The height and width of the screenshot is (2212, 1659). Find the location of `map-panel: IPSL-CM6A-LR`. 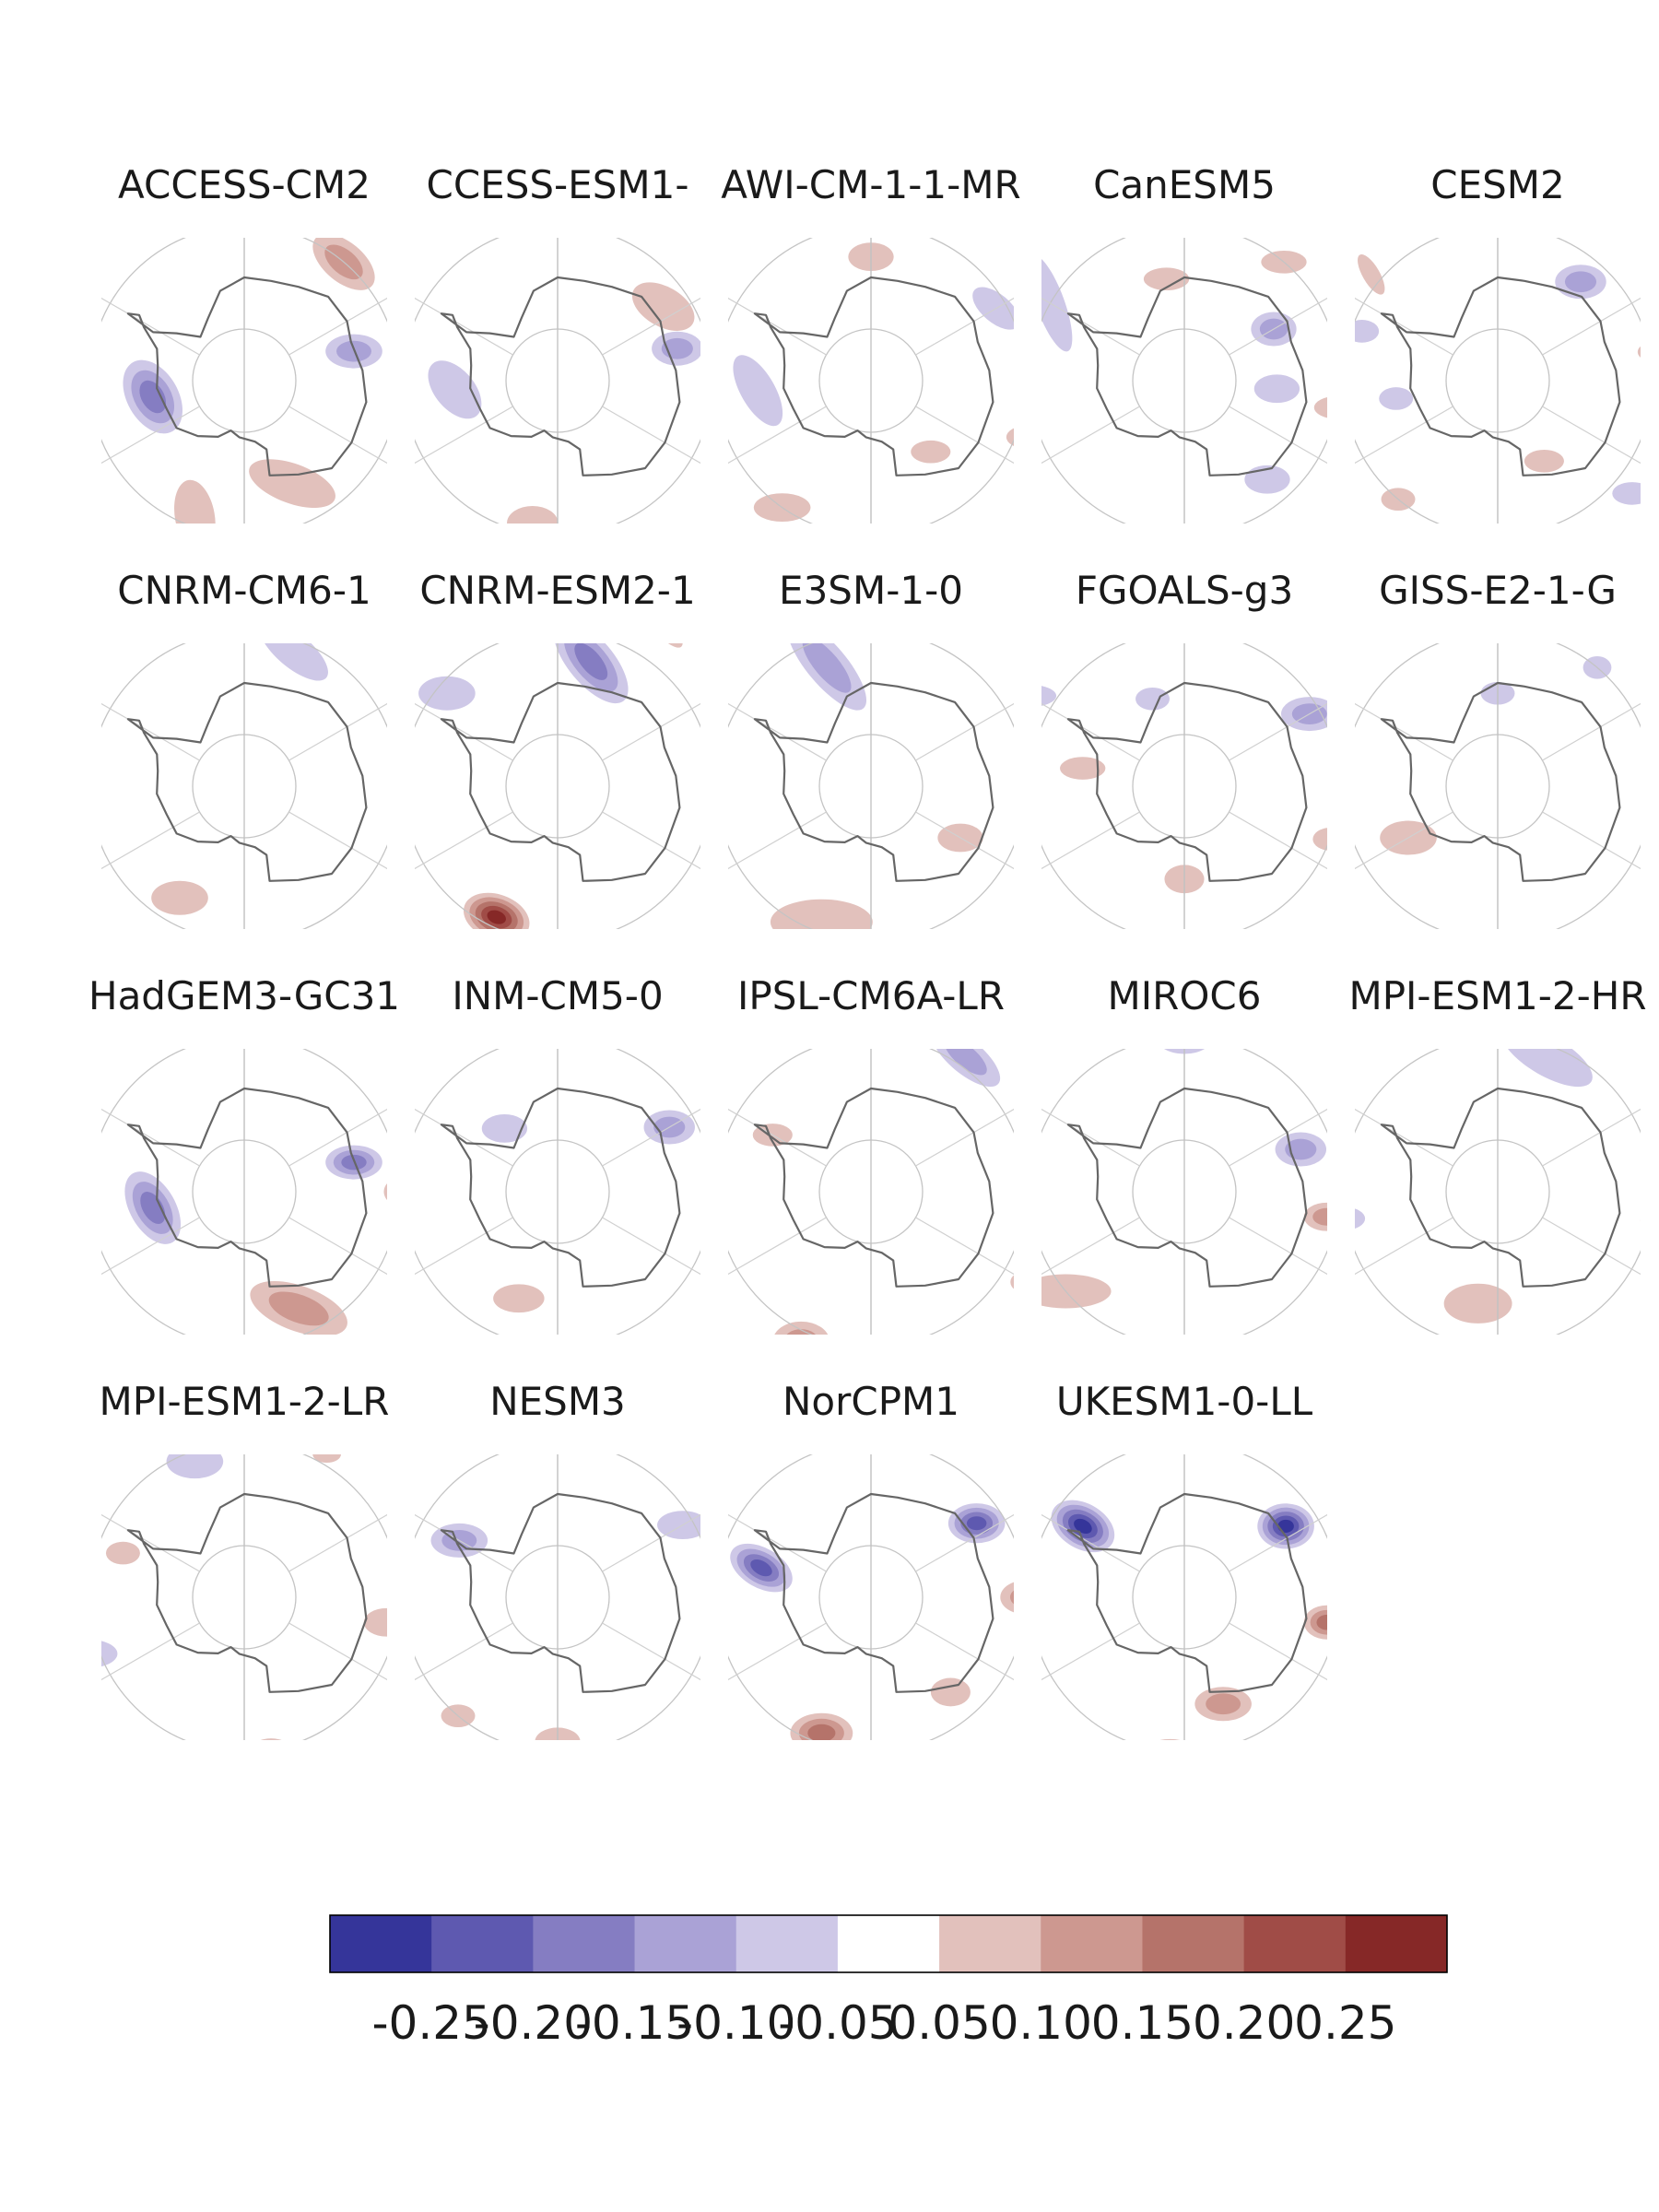

map-panel: IPSL-CM6A-LR is located at coordinates (871, 1154).